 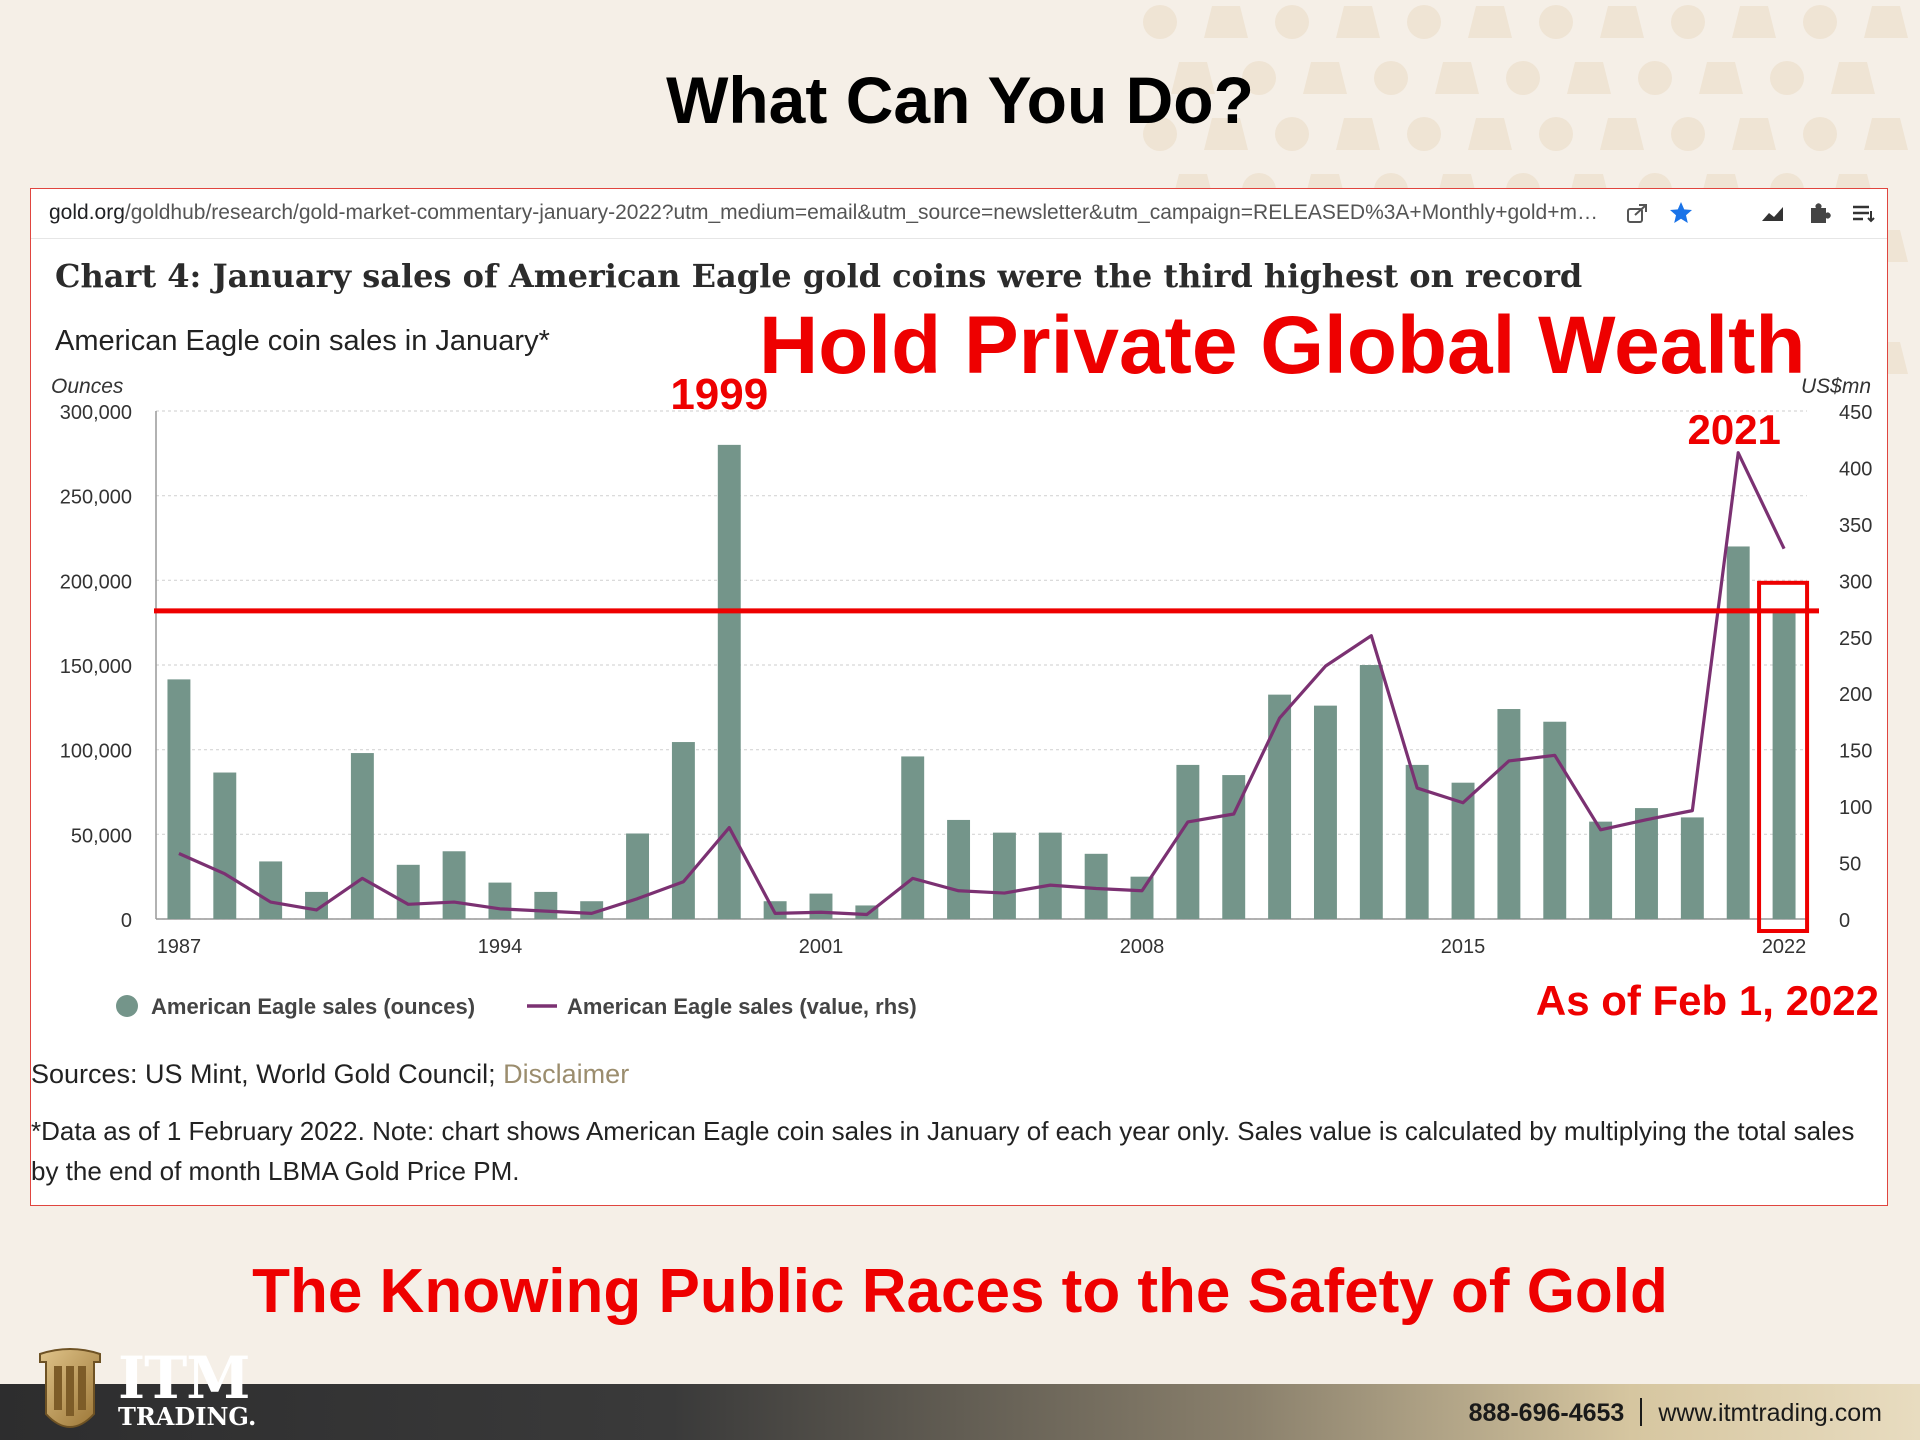 What do you see at coordinates (101, 836) in the screenshot?
I see `y-left-tick-label: 50,000` at bounding box center [101, 836].